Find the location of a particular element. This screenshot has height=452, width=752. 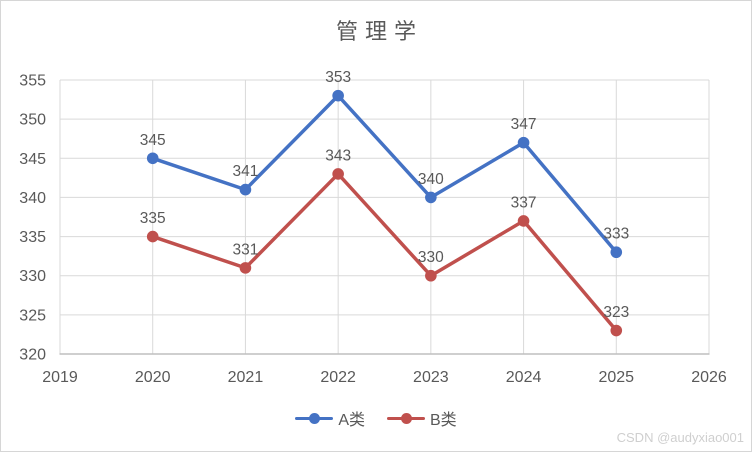

data-point-A类-2023 is located at coordinates (431, 197).